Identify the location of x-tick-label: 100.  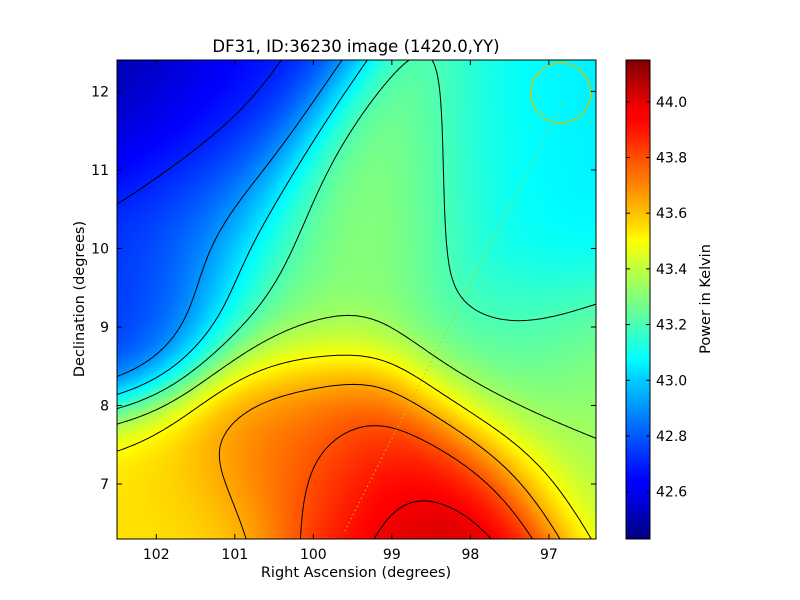
(313, 555).